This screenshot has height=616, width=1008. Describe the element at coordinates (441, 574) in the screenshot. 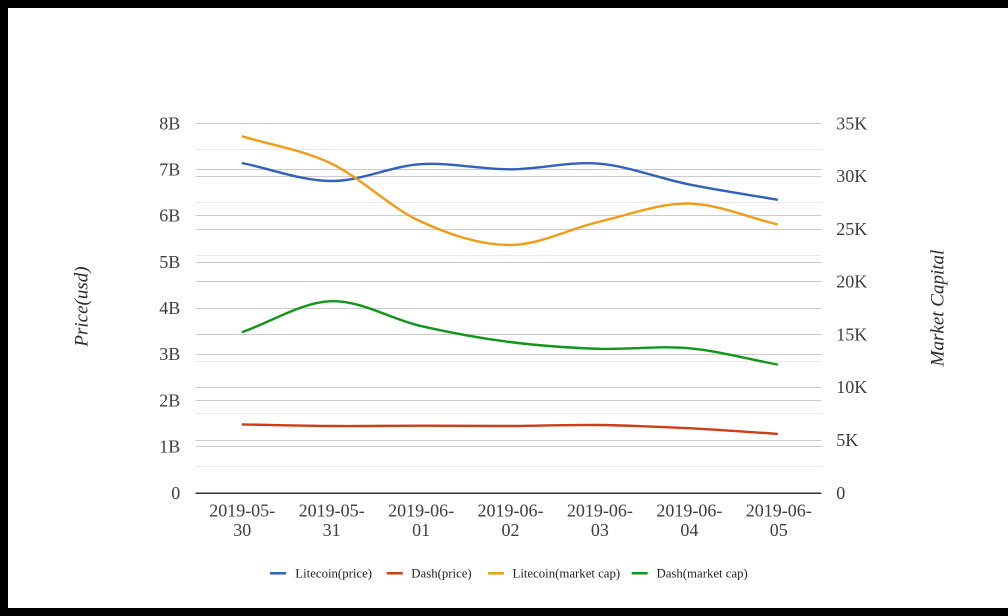

I see `svg-text: Dash(price)` at that location.